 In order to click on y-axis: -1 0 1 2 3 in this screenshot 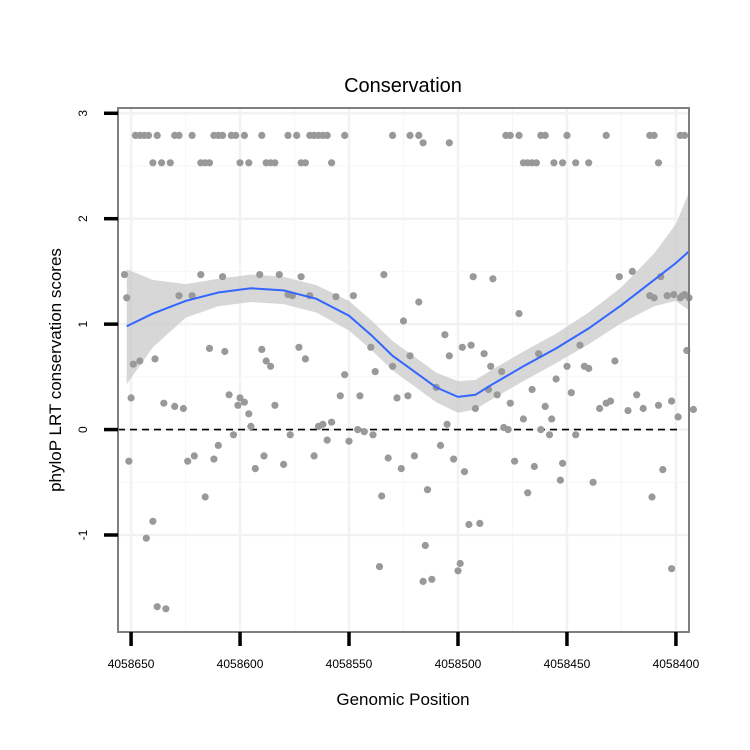, I will do `click(97, 325)`.